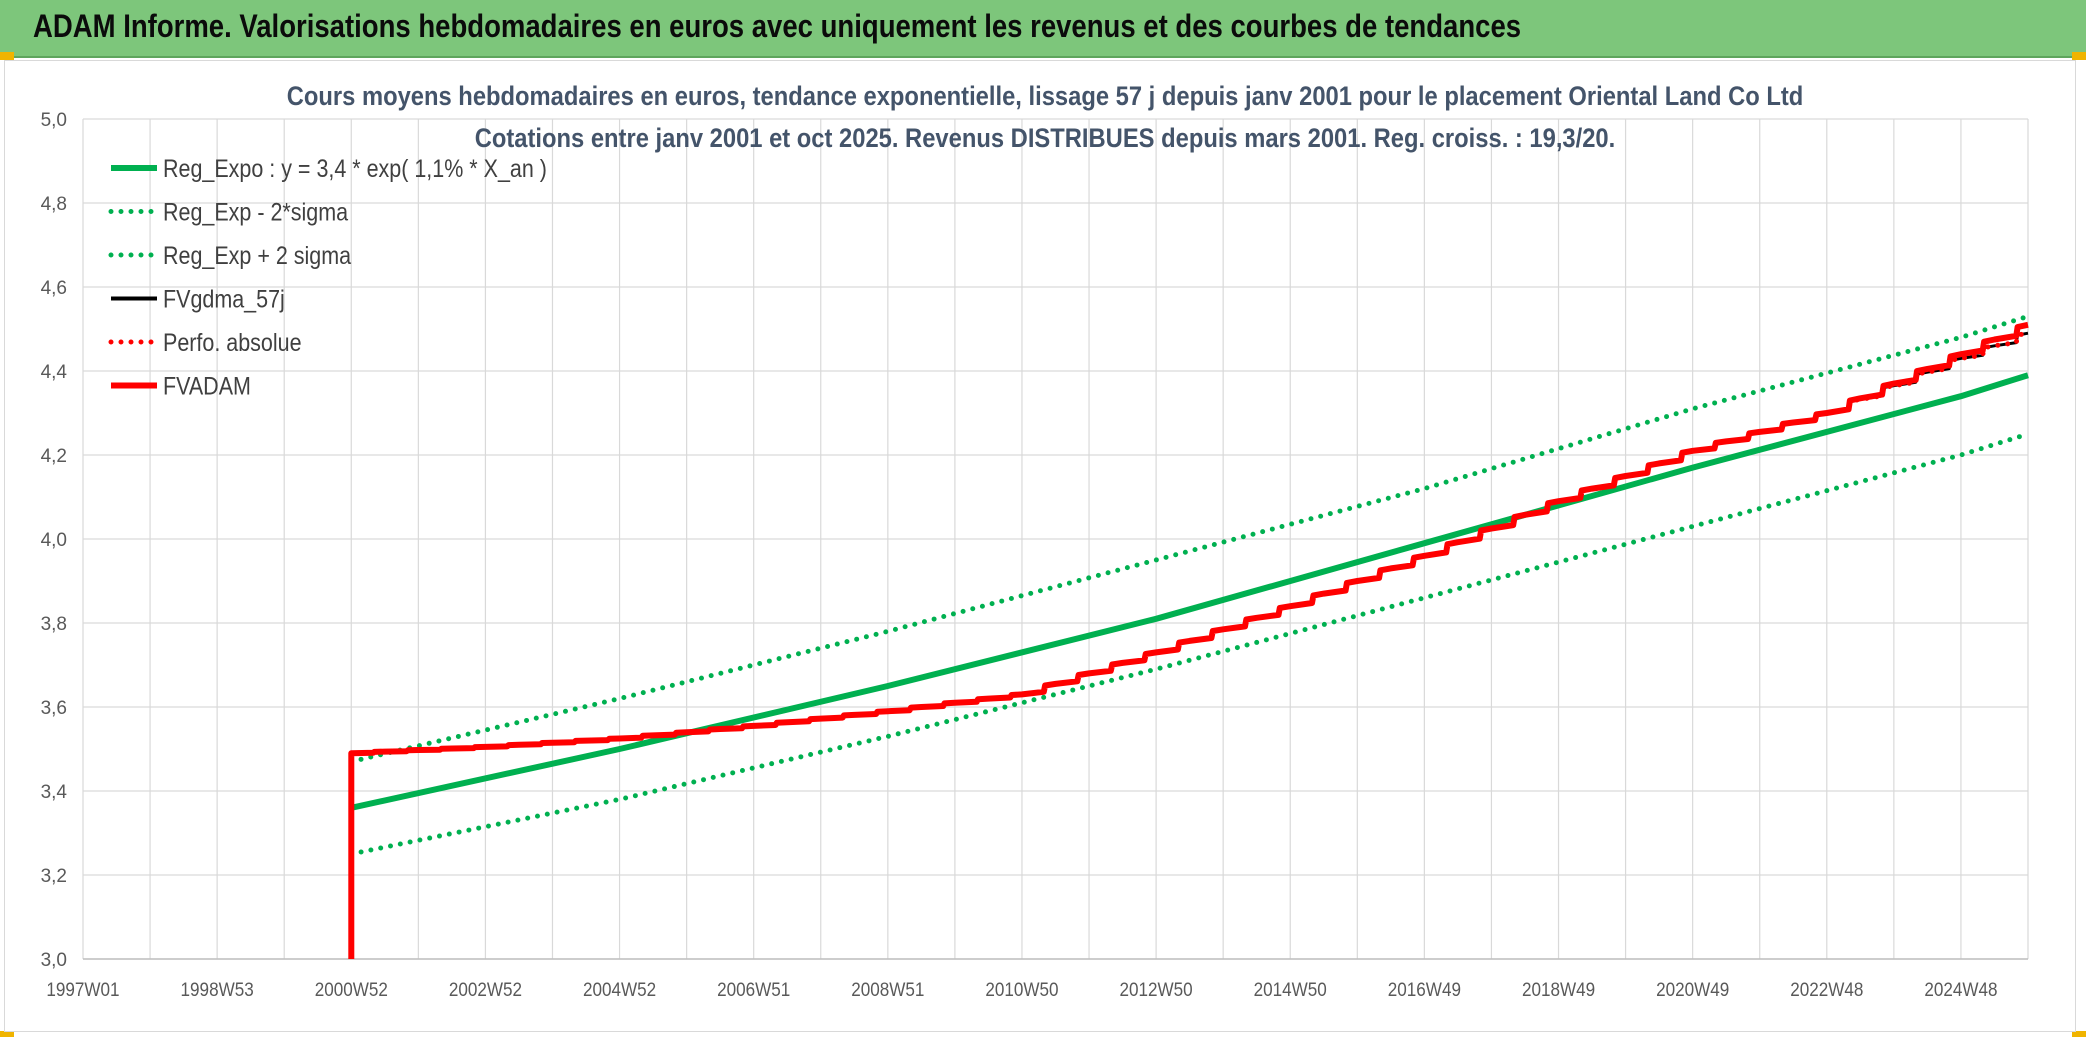  I want to click on x-tick-label: 2016W49, so click(1424, 989).